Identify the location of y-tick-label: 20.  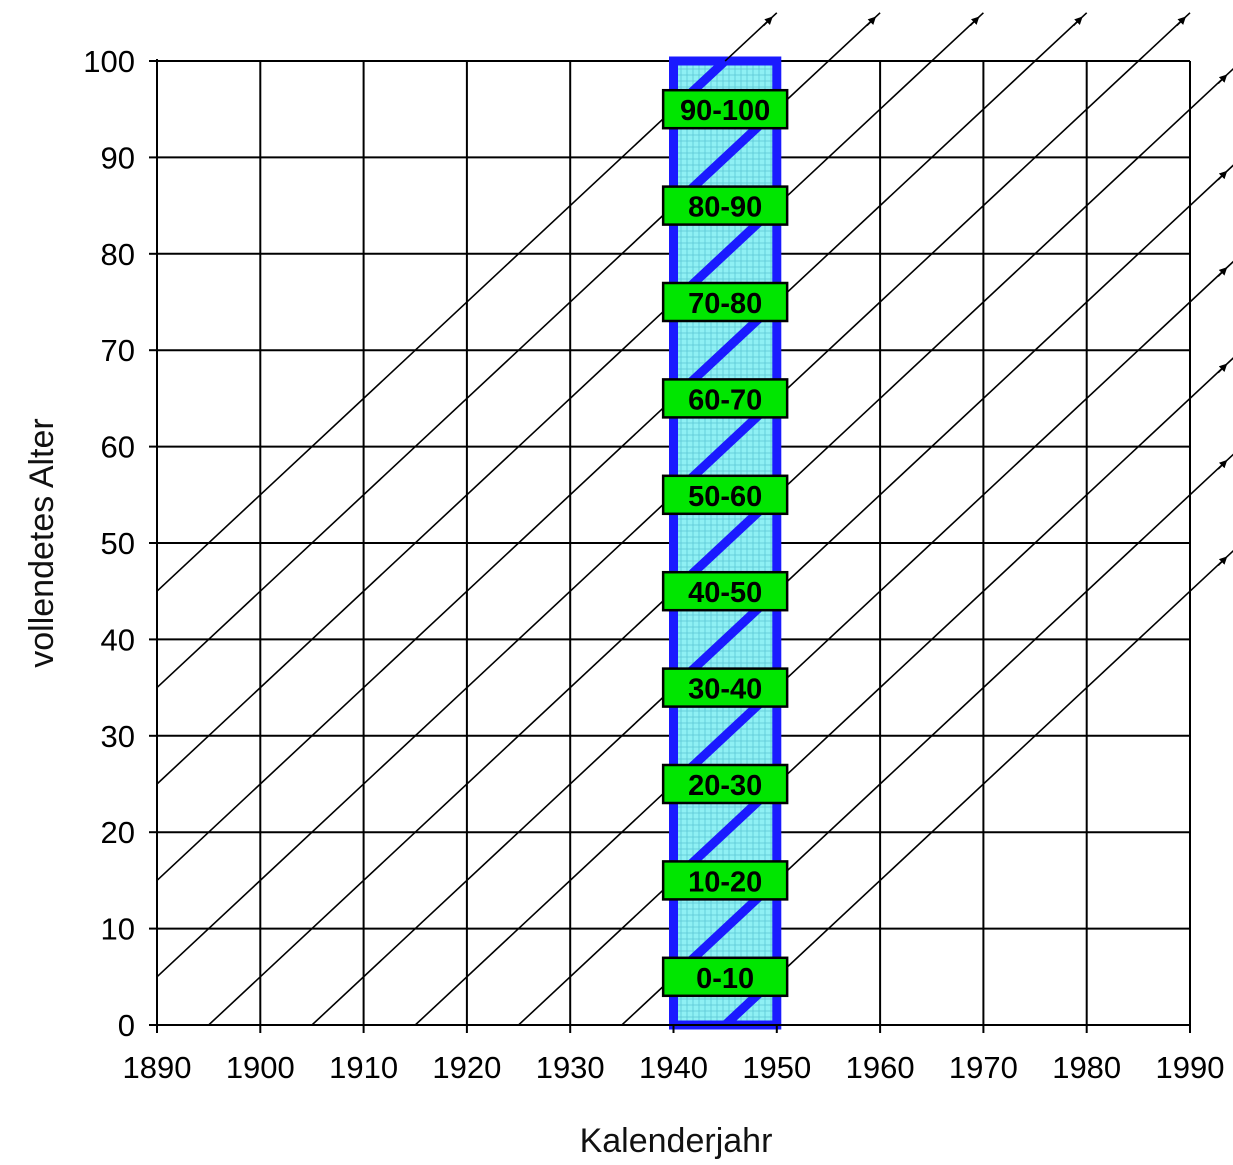
(118, 832).